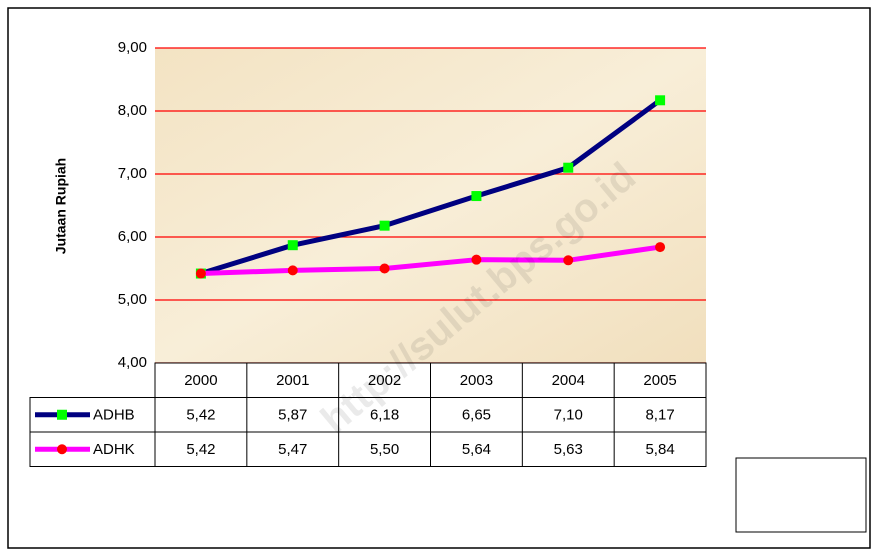 This screenshot has height=560, width=878. What do you see at coordinates (568, 415) in the screenshot?
I see `table-value: 7,10` at bounding box center [568, 415].